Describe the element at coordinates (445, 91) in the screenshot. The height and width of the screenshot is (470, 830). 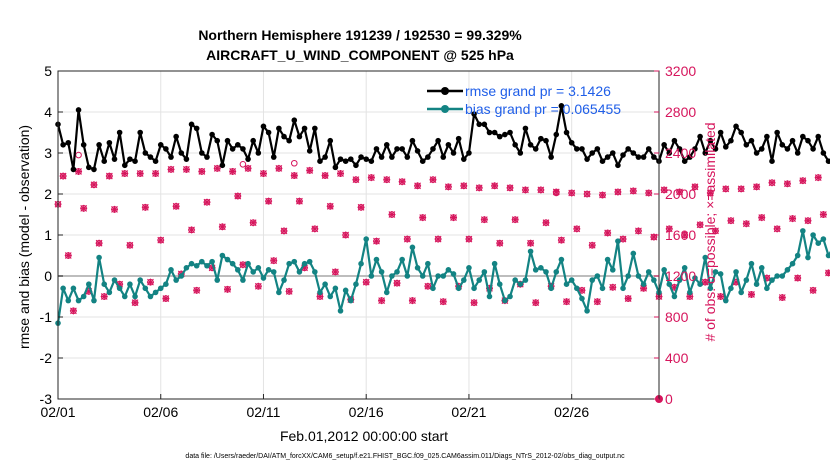
I see `legend-rmse-marker` at that location.